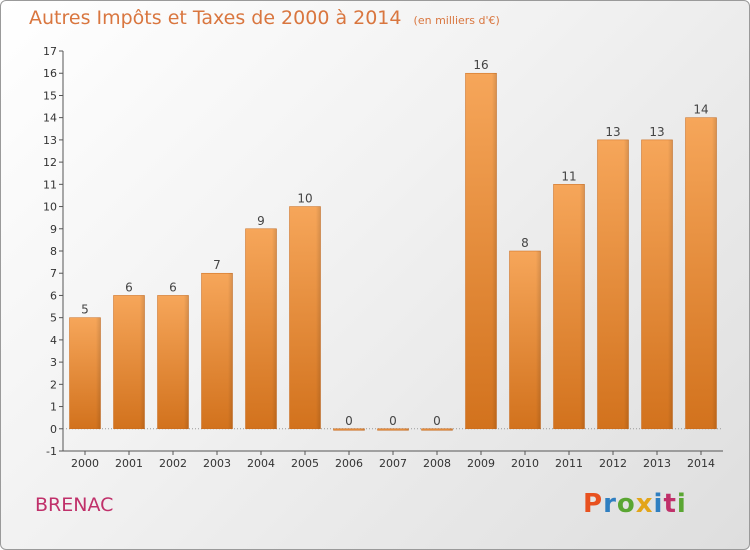 The image size is (750, 550). Describe the element at coordinates (261, 221) in the screenshot. I see `value-label-2004: 9` at that location.